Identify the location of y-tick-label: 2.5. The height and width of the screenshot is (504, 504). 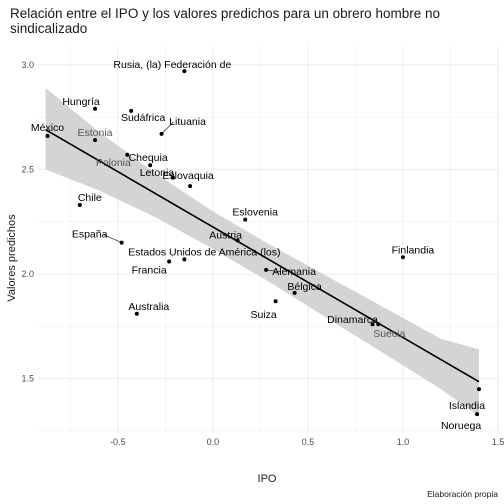
(27, 169).